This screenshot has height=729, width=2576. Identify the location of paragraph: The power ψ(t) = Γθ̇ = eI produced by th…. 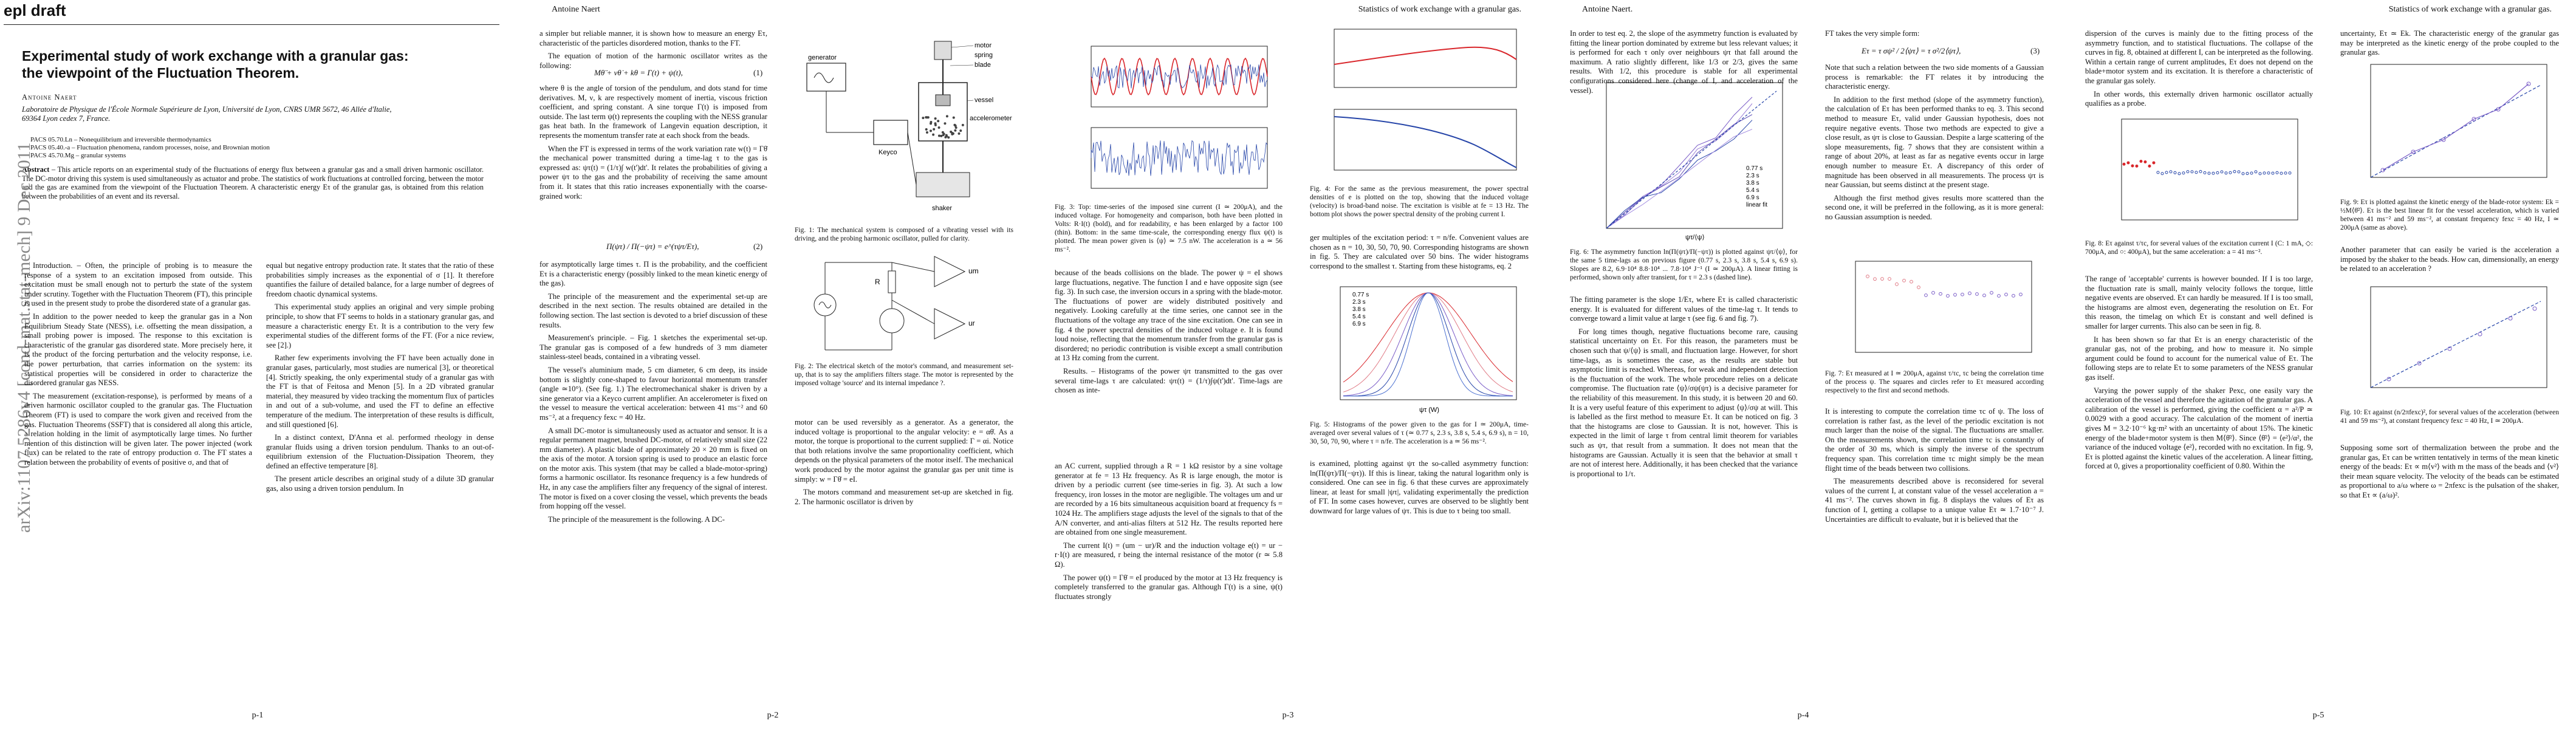
(1169, 587).